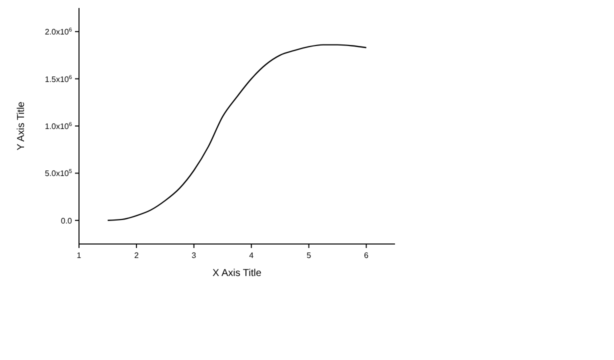 Image resolution: width=614 pixels, height=360 pixels. I want to click on x-tick-label: 3, so click(194, 255).